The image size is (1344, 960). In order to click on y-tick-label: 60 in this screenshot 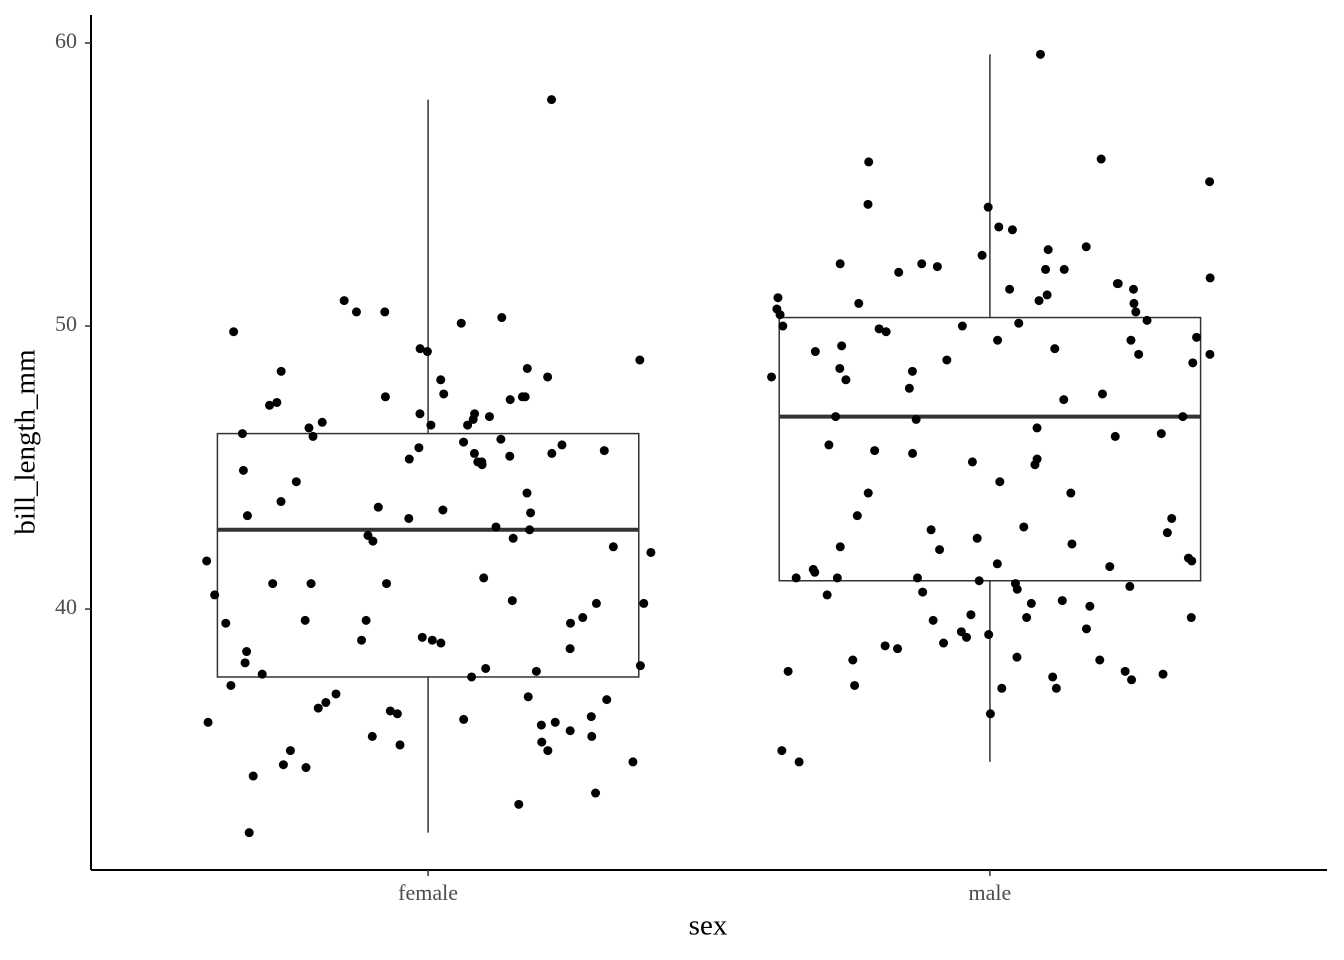, I will do `click(66, 40)`.